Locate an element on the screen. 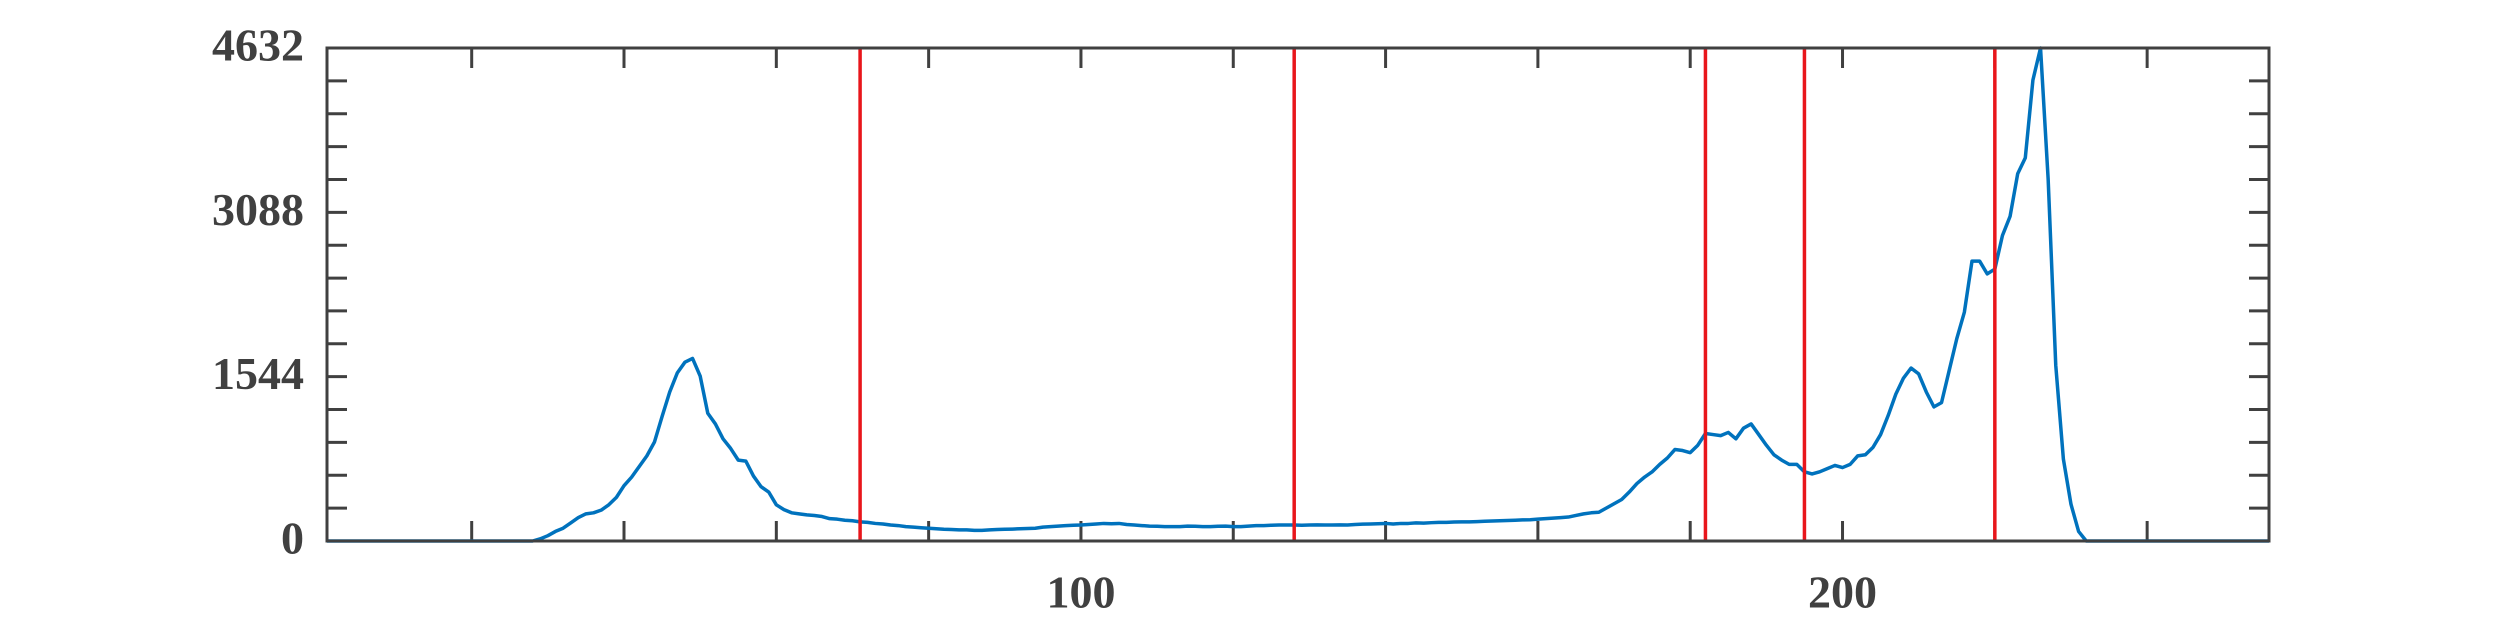 Image resolution: width=2500 pixels, height=625 pixels. y-tick-label: 0 is located at coordinates (292, 538).